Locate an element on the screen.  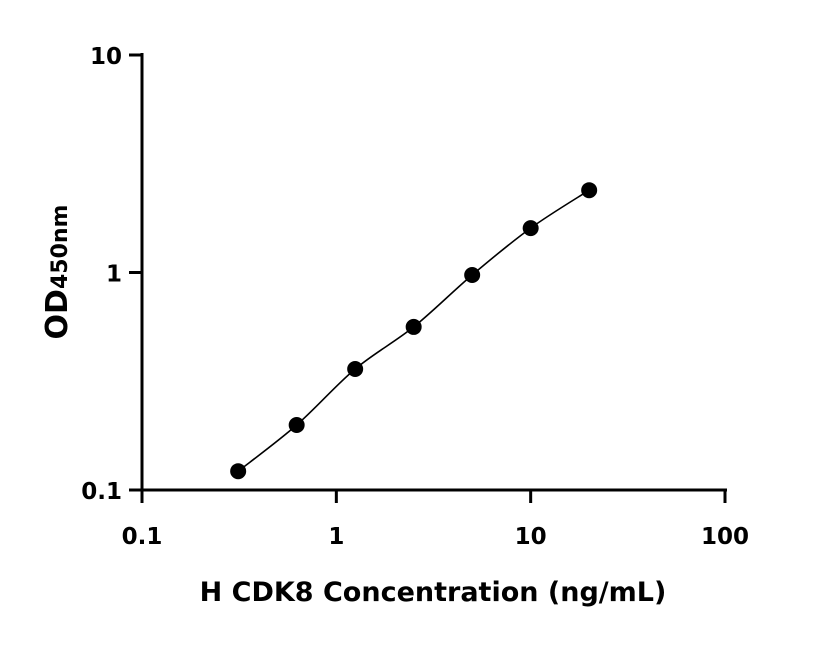
y-axis-label-main: OD is located at coordinates (57, 314).